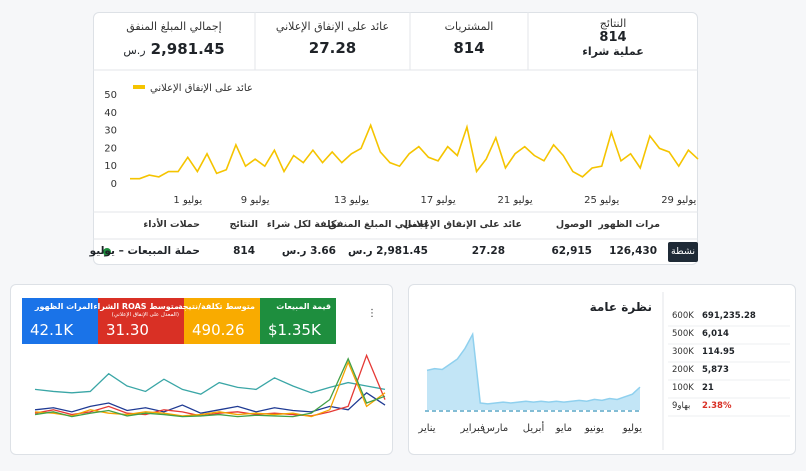 The height and width of the screenshot is (471, 806). I want to click on list-value: 21, so click(708, 388).